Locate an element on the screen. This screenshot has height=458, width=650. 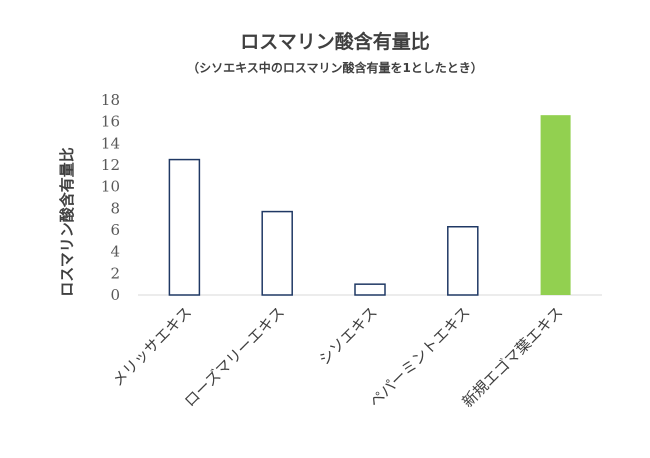
y-tick-label: 8 is located at coordinates (115, 208).